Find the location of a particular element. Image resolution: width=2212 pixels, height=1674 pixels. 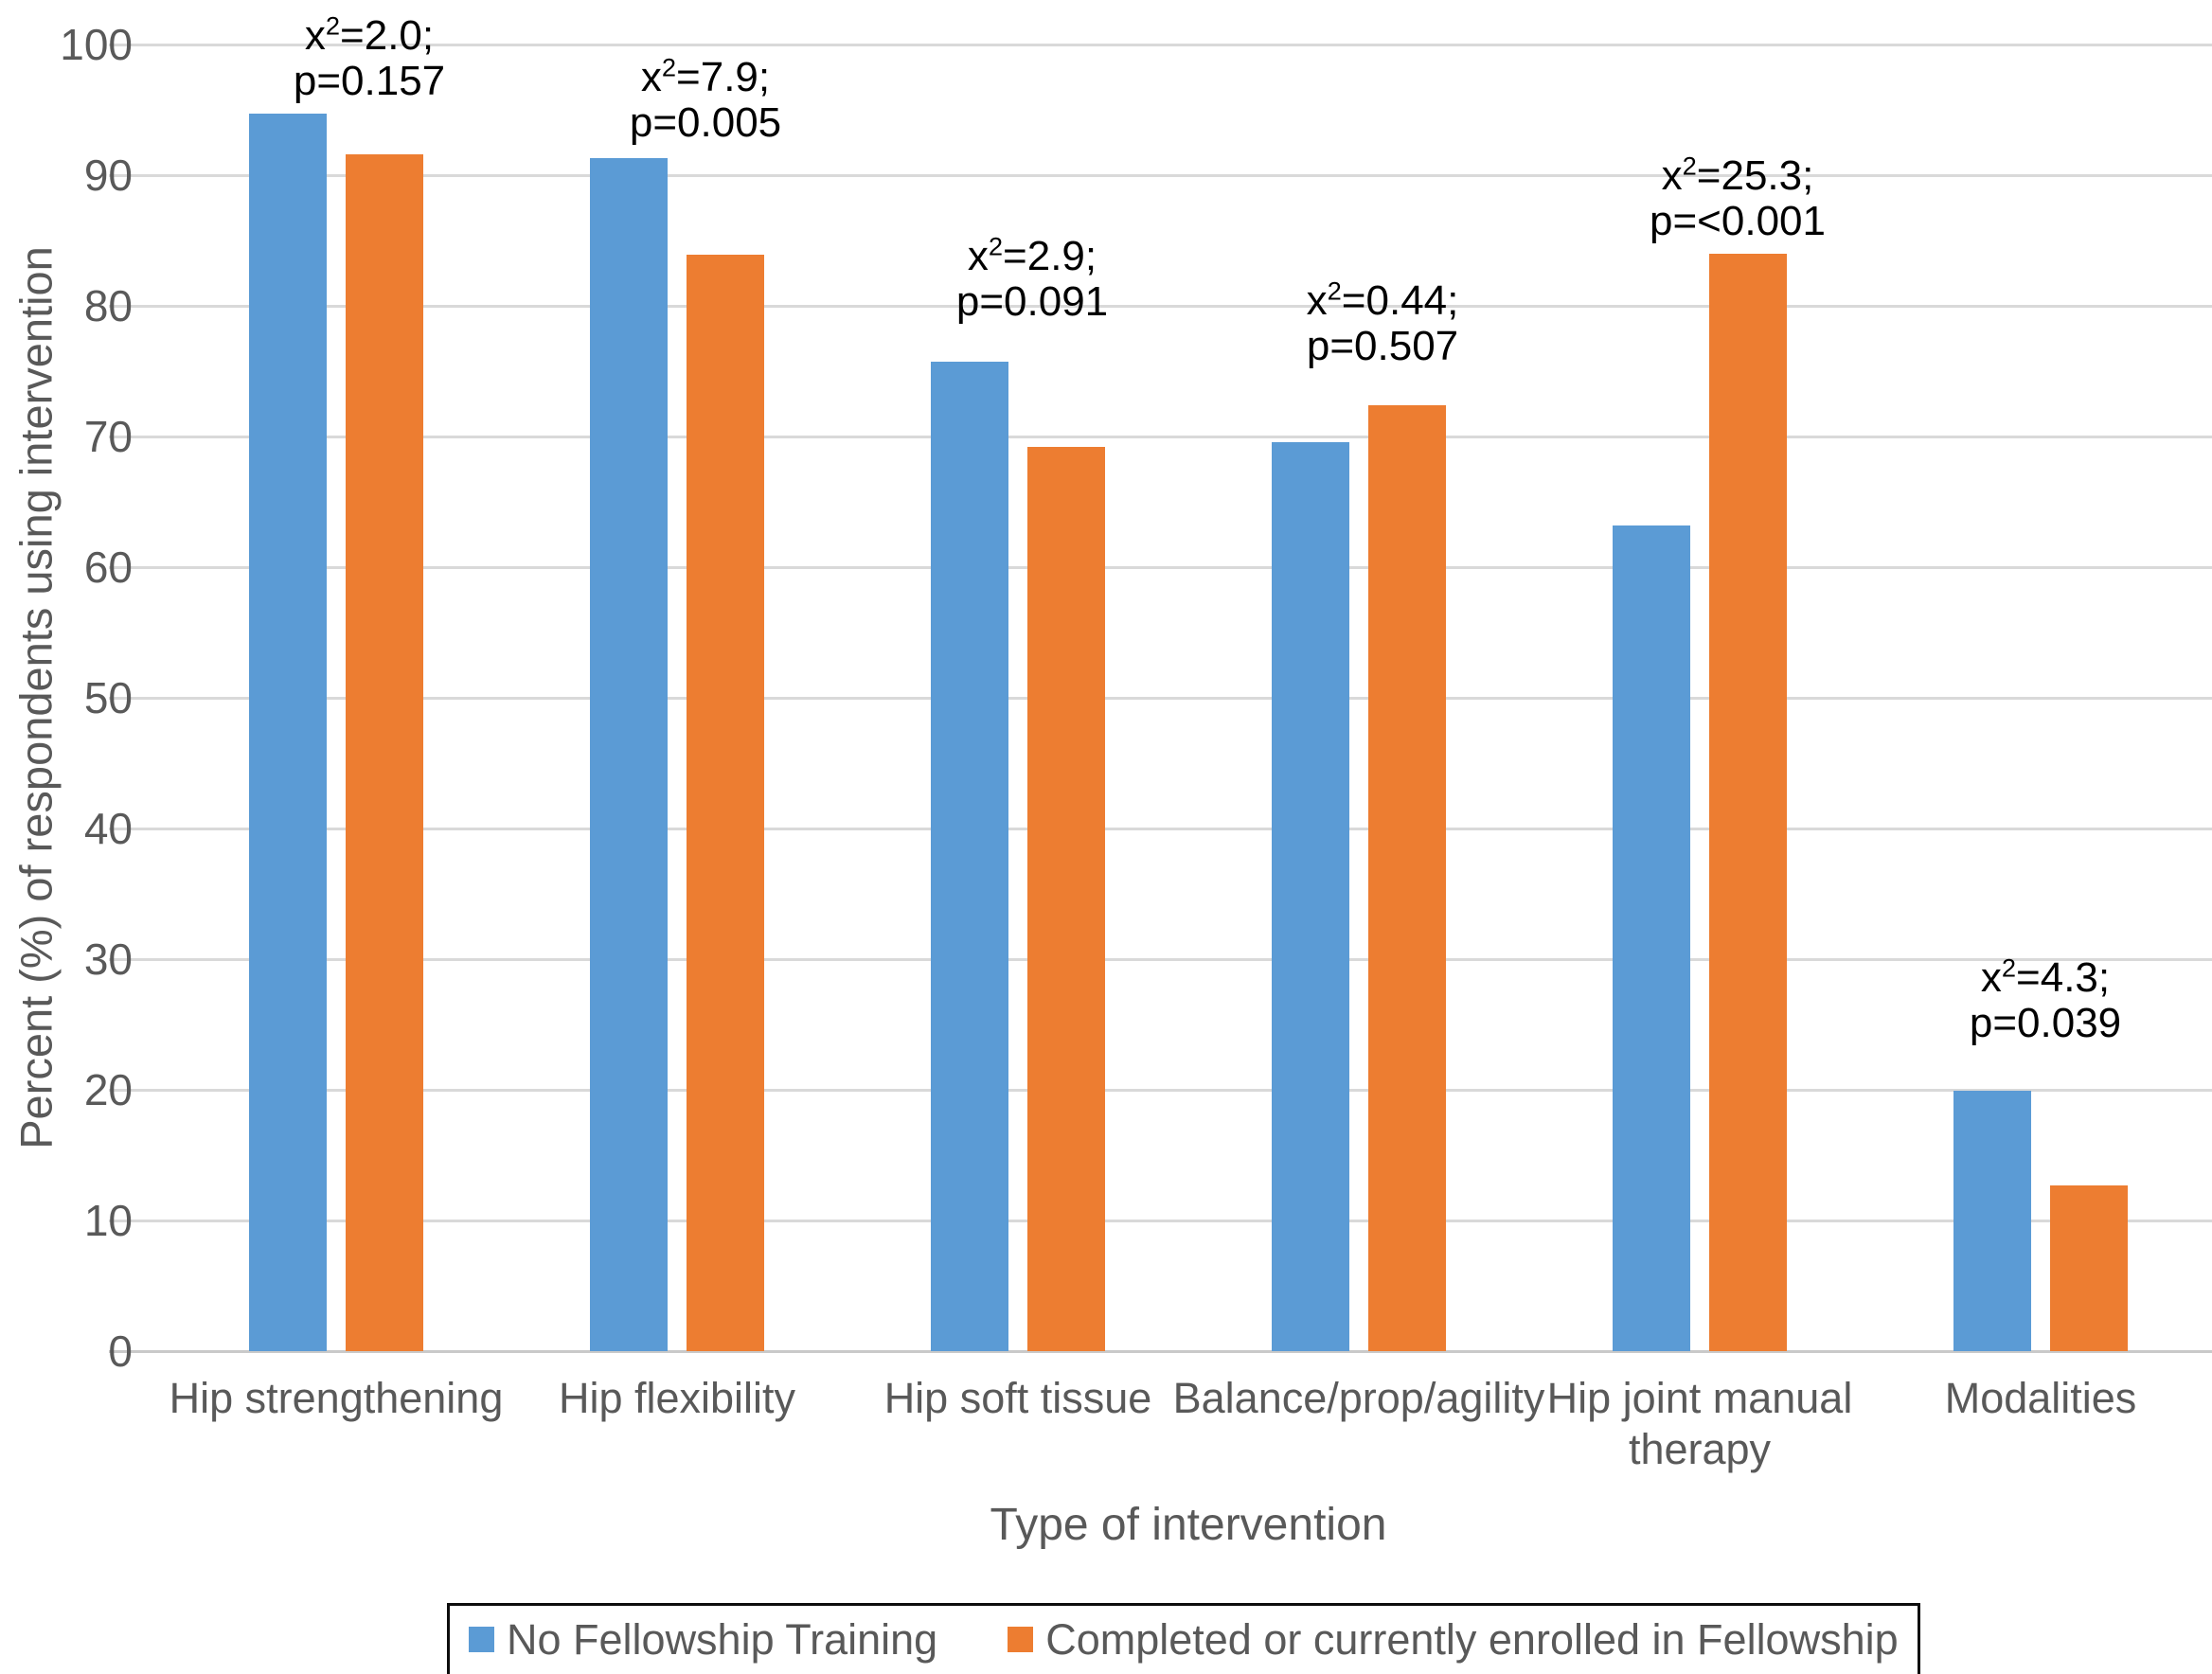

bar-series1-cat1 is located at coordinates (288, 732).